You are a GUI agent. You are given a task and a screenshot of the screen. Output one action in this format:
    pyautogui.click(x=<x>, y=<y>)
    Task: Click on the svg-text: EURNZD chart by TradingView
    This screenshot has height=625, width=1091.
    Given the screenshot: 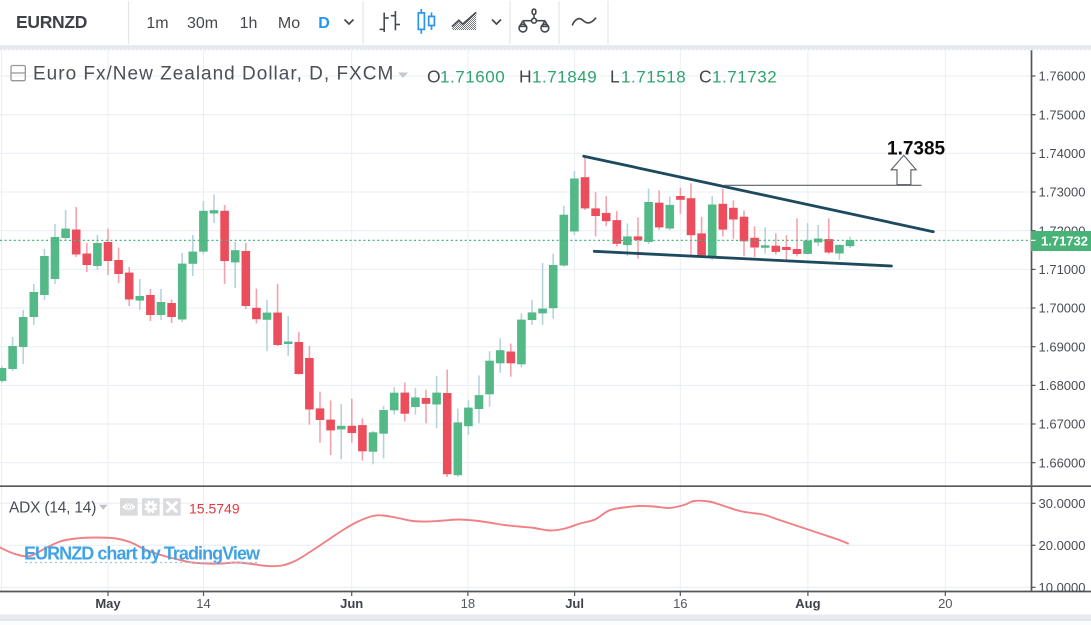 What is the action you would take?
    pyautogui.click(x=142, y=554)
    